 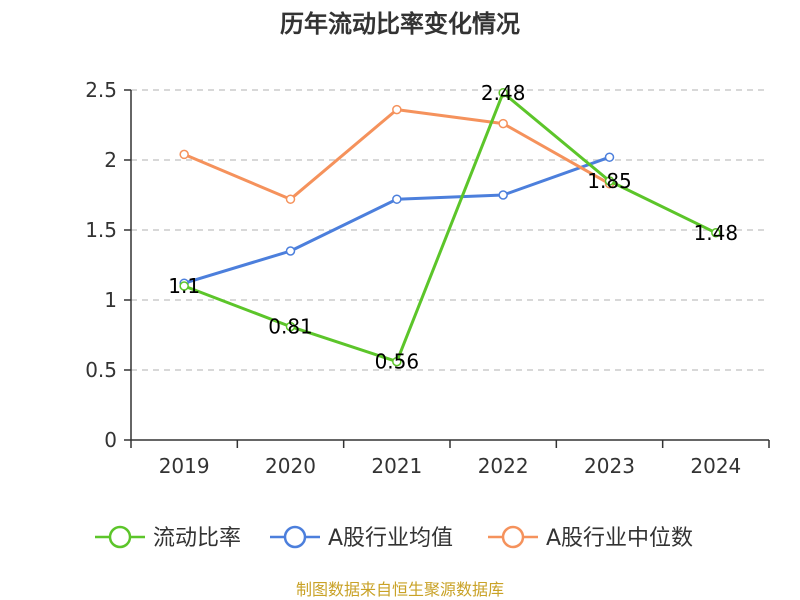 What do you see at coordinates (110, 300) in the screenshot?
I see `y-tick-label: 1` at bounding box center [110, 300].